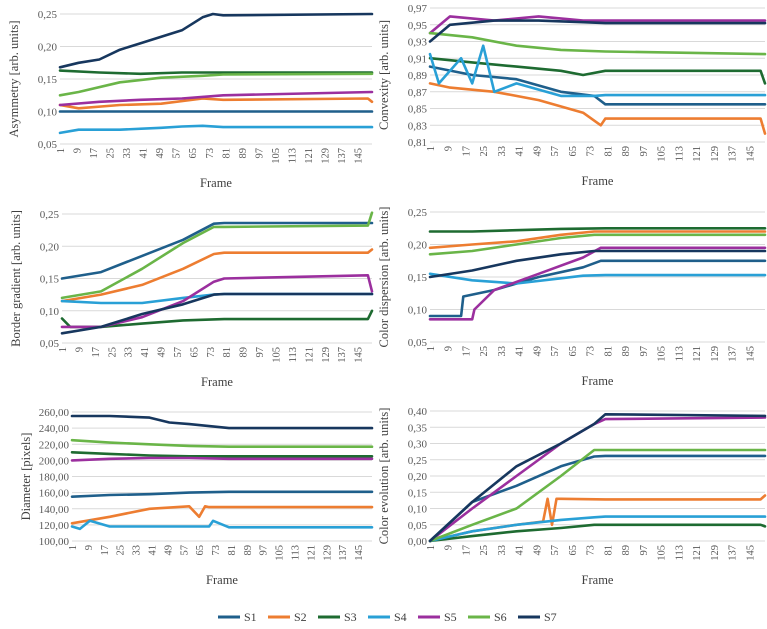  Describe the element at coordinates (384, 75) in the screenshot. I see `y-axis-label: Convexity [arb. units]` at that location.